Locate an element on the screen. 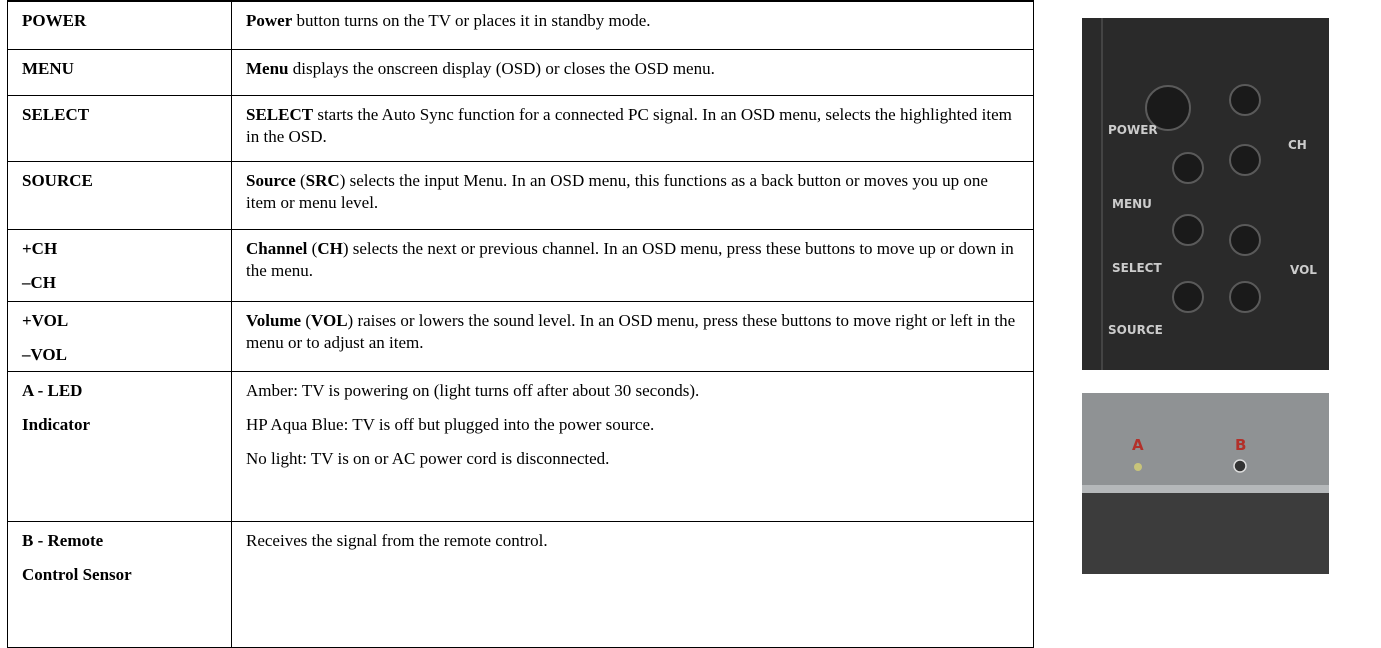 Image resolution: width=1381 pixels, height=648 pixels. button-panel-image: POWER MENU SELECT SOURCE CH VOL is located at coordinates (1205, 194).